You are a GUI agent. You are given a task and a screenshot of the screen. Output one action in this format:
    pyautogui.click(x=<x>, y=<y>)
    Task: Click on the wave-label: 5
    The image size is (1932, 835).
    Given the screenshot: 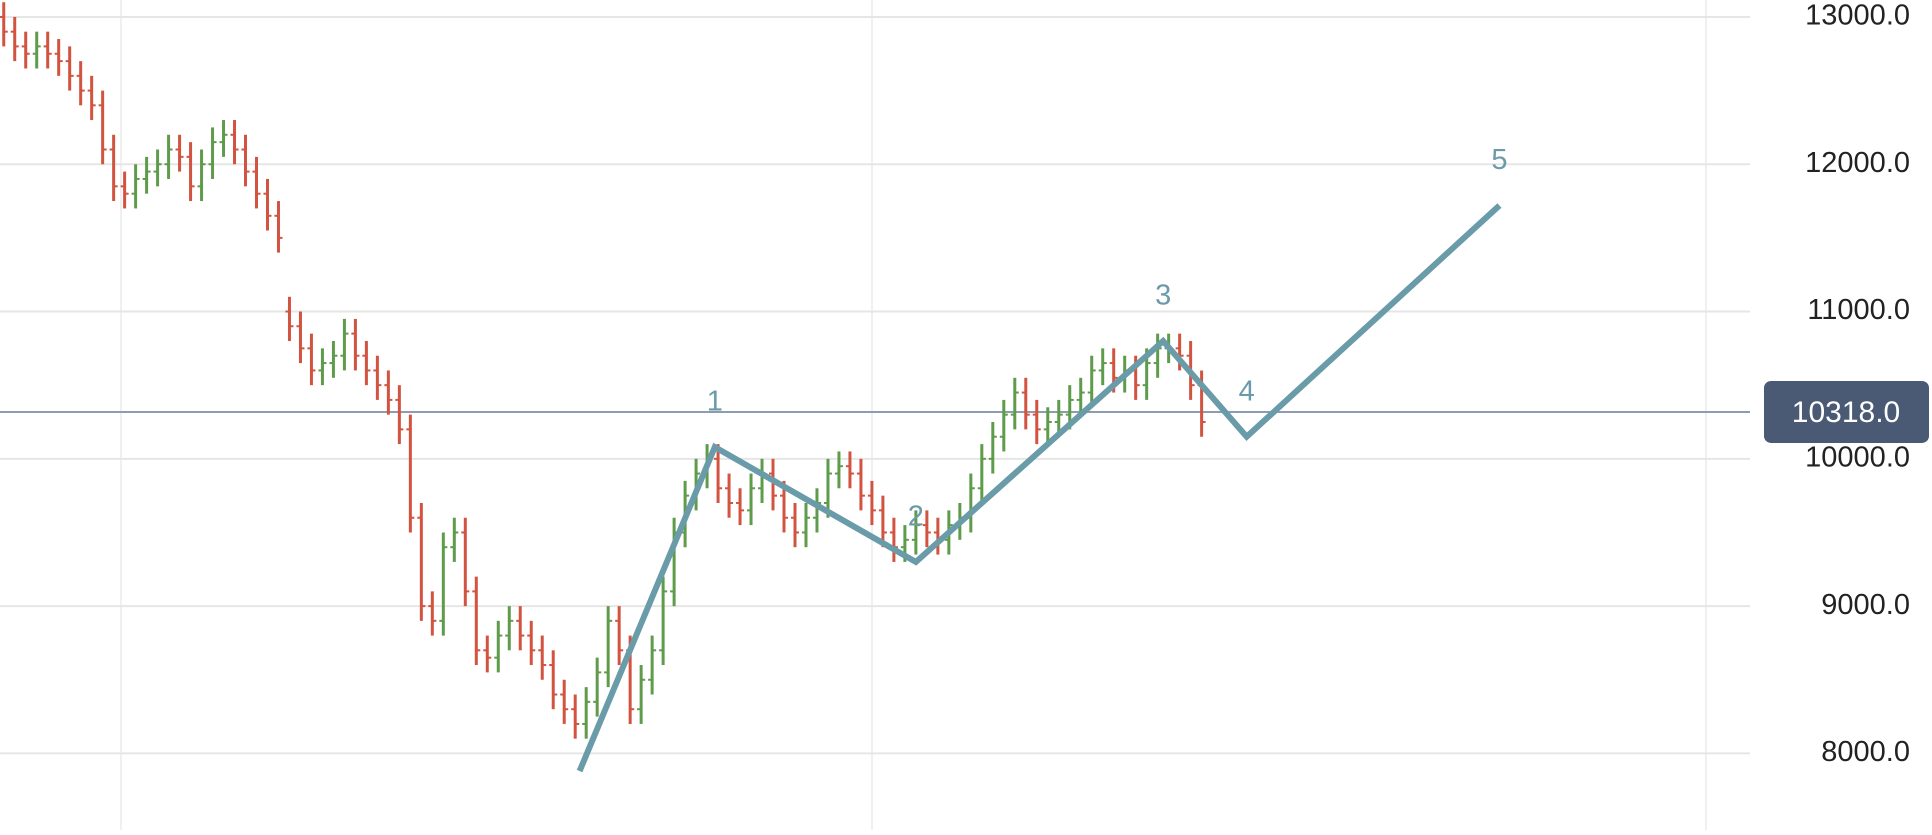 What is the action you would take?
    pyautogui.click(x=1499, y=160)
    